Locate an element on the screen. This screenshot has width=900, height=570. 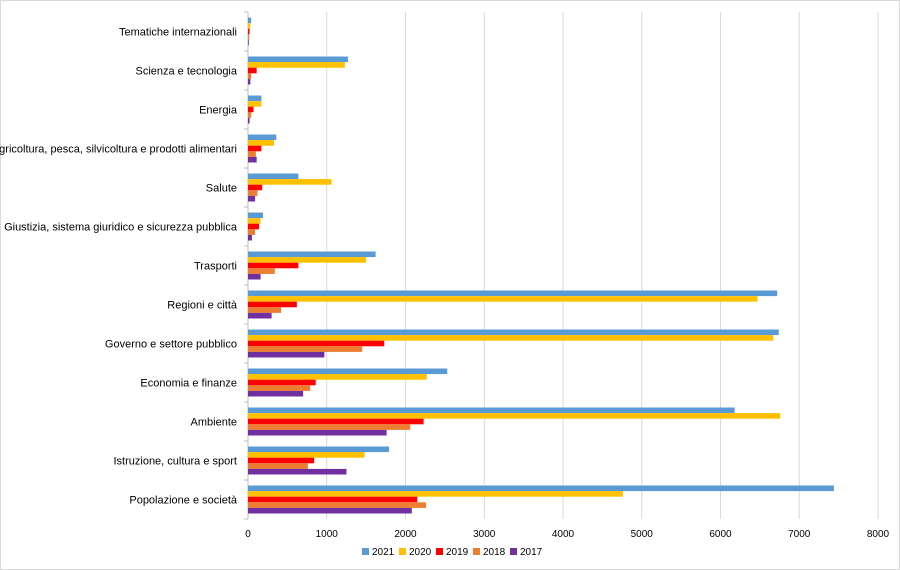
category-label: Trasporti is located at coordinates (215, 267).